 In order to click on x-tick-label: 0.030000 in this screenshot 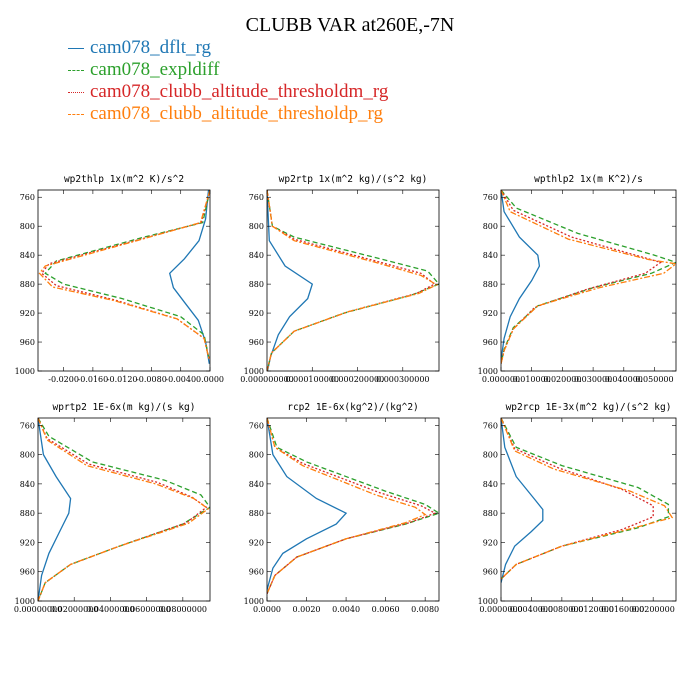, I will do `click(593, 379)`.